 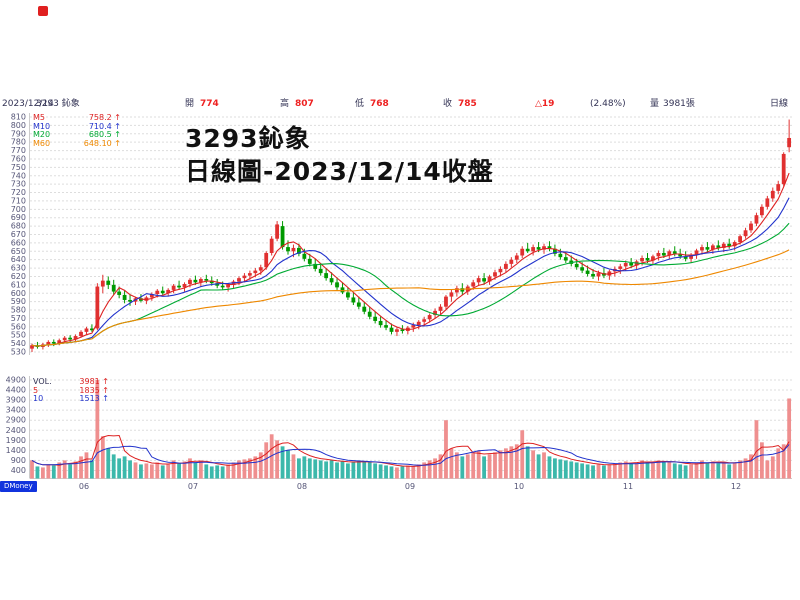 What do you see at coordinates (77, 130) in the screenshot?
I see `price-ma-legend: M5 758.2 ↑ M10 710.4 ↑ M20 680.5 ↑ M60 648.10 ↑` at bounding box center [77, 130].